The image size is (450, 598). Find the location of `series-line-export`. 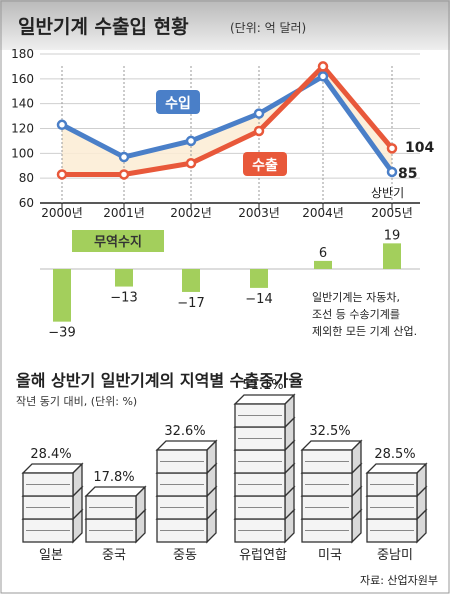

series-line-export is located at coordinates (228, 120).